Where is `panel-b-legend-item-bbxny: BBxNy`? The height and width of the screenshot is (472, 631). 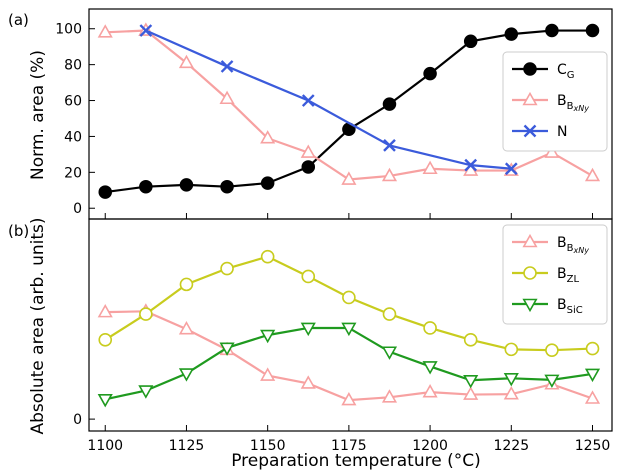 panel-b-legend-item-bbxny: BBxNy is located at coordinates (550, 244).